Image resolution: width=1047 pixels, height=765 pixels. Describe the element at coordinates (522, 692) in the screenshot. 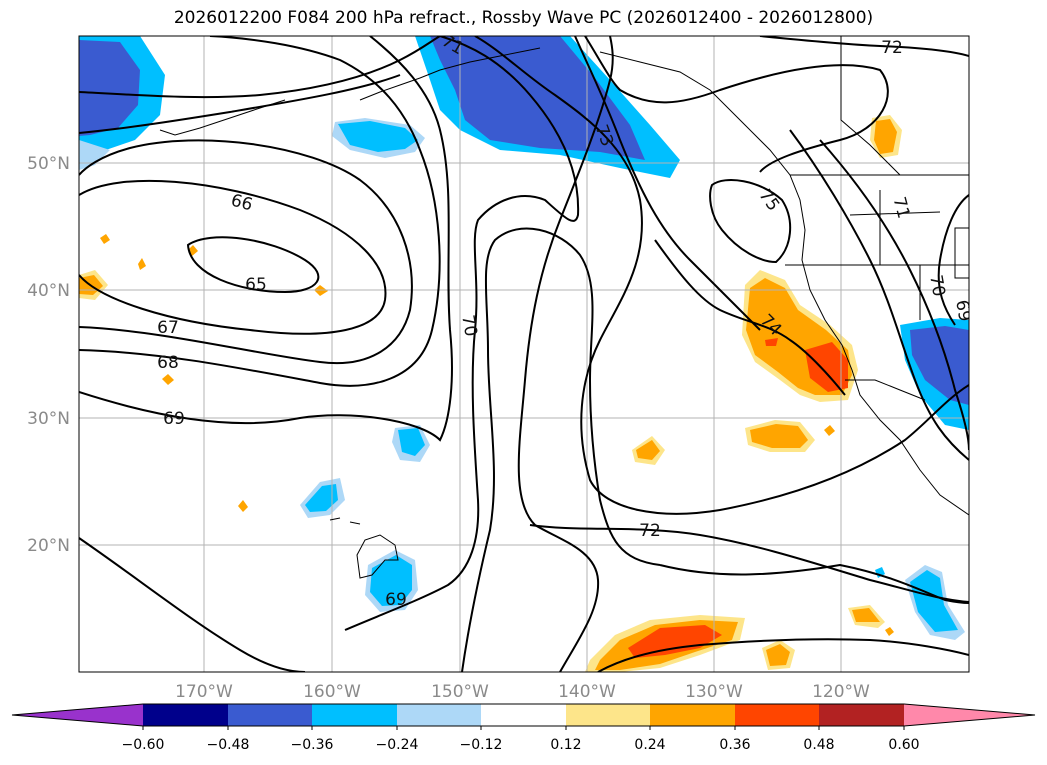

I see `longitude-labels: 170°W 160°W 150°W 140°W 130°W 120°W` at that location.